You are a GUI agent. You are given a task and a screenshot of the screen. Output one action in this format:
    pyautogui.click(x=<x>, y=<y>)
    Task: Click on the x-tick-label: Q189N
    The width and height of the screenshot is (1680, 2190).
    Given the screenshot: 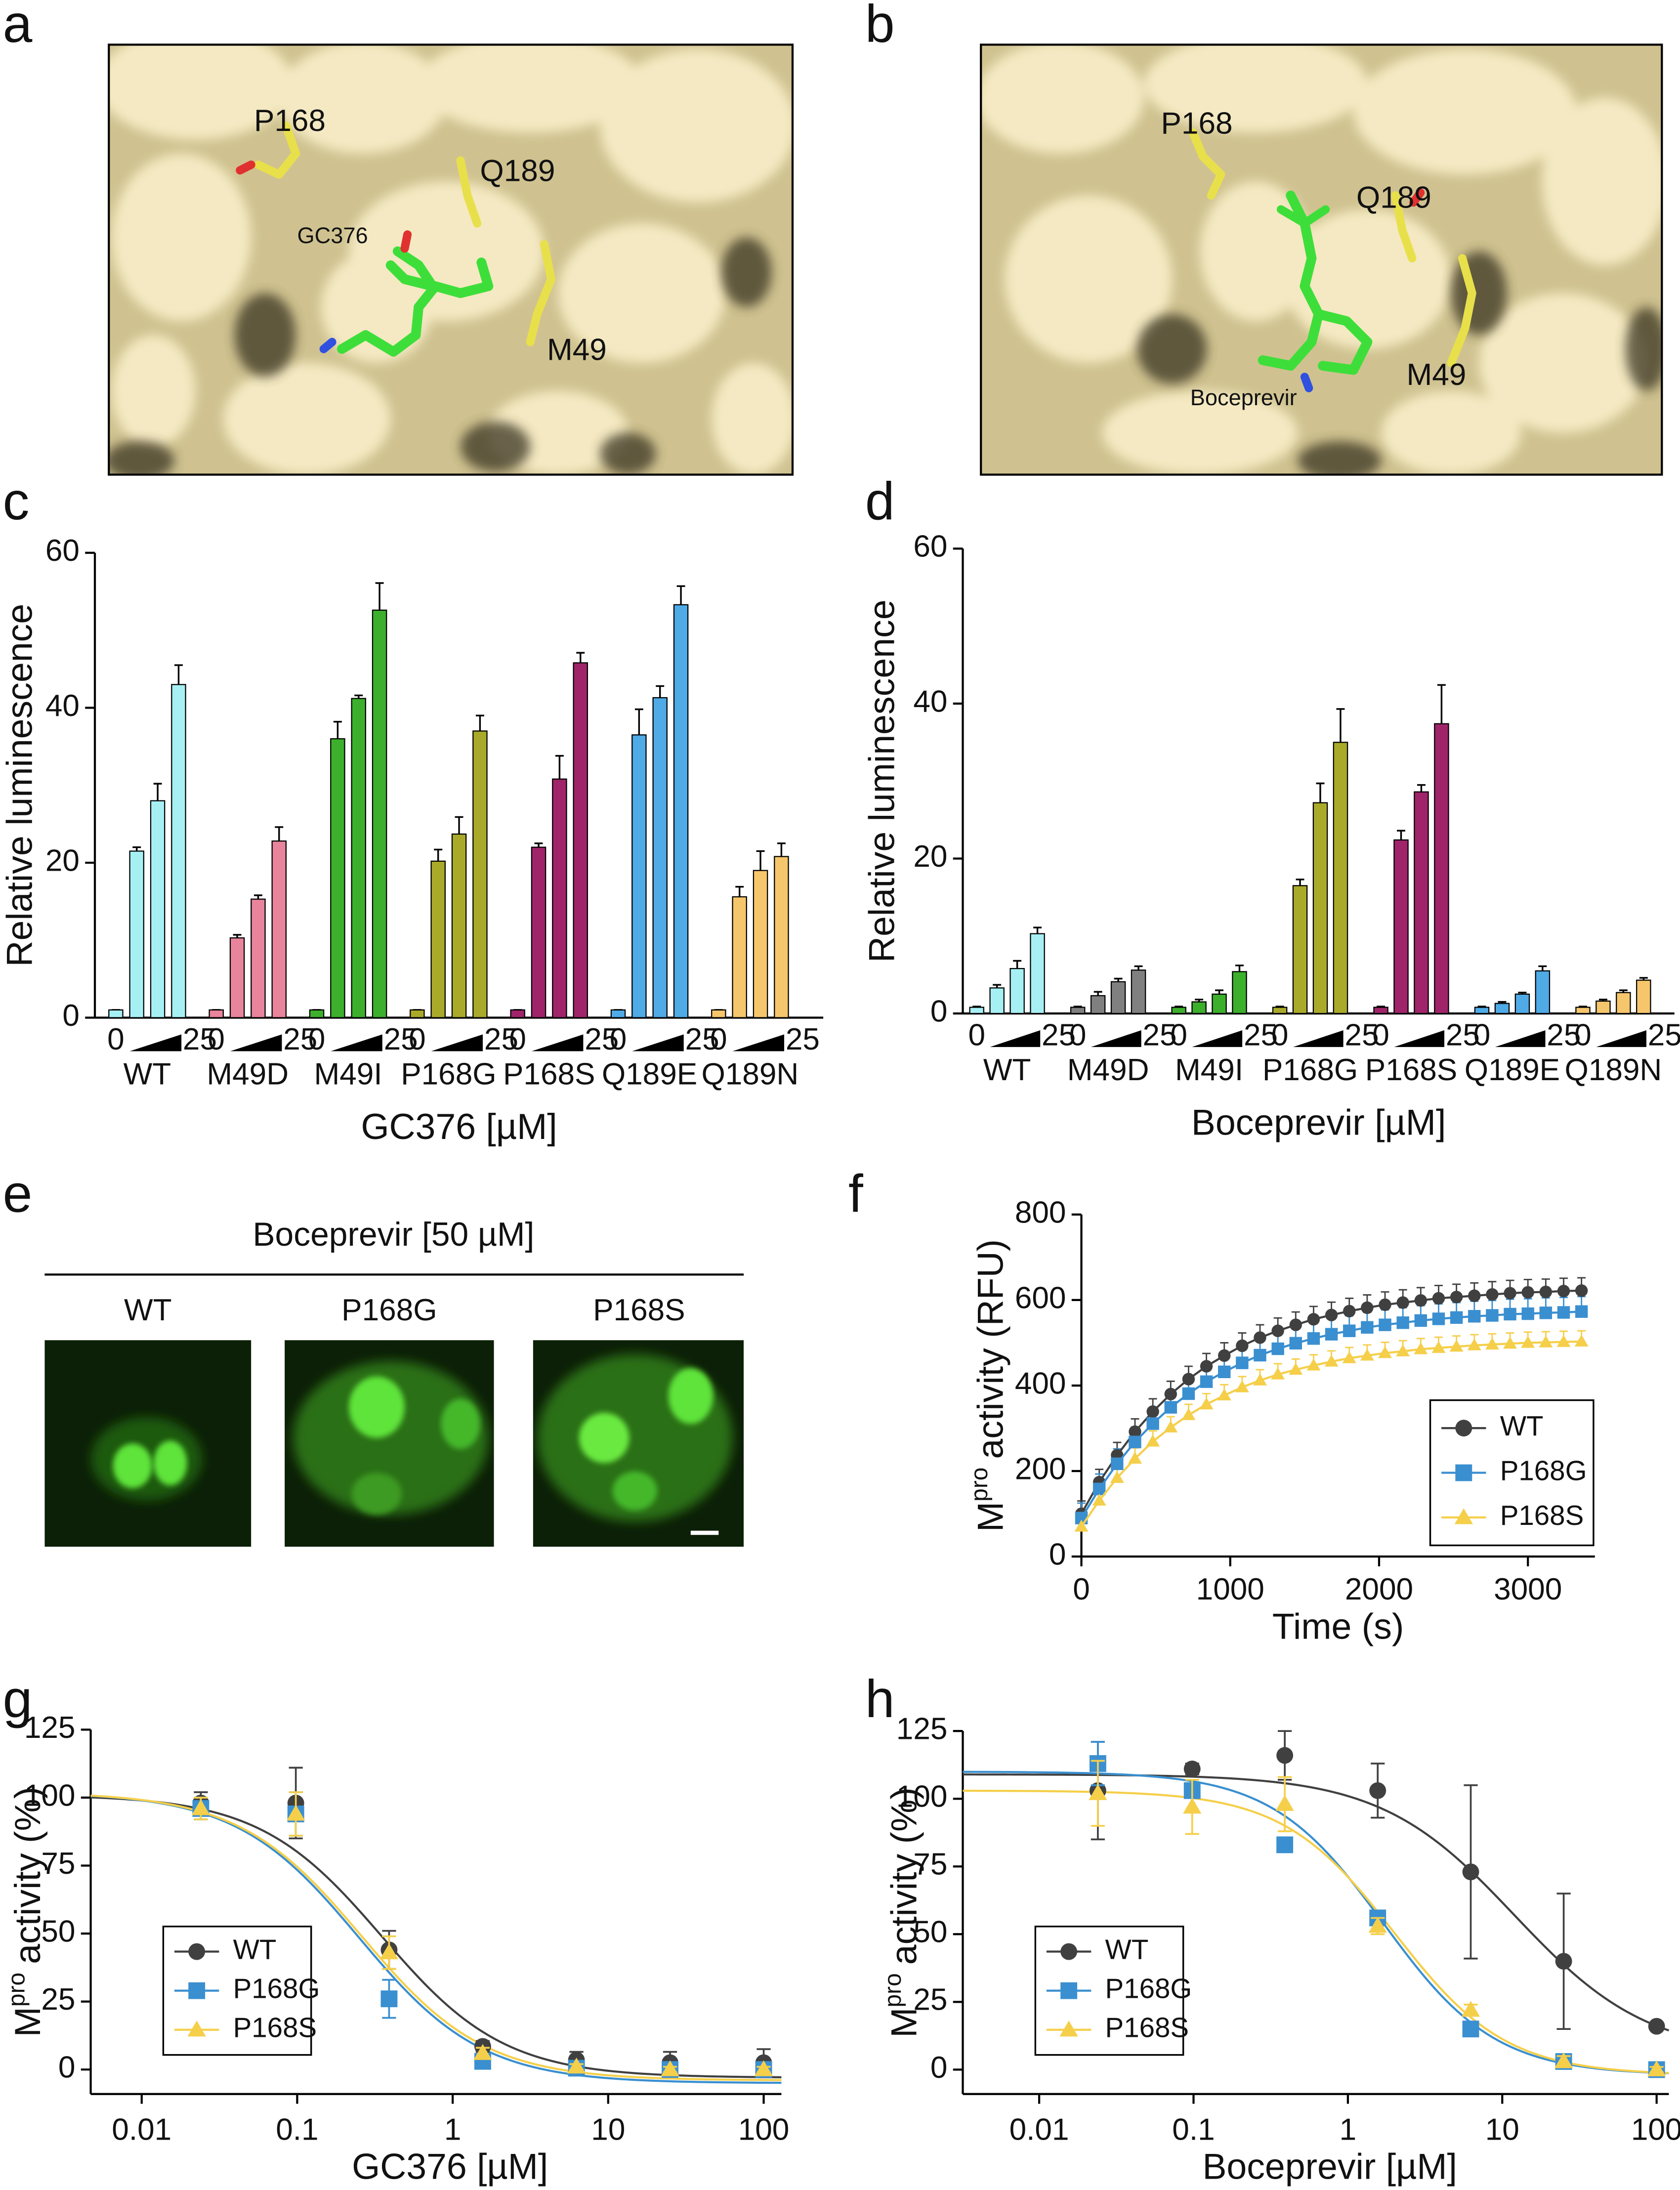 What is the action you would take?
    pyautogui.click(x=1613, y=1070)
    